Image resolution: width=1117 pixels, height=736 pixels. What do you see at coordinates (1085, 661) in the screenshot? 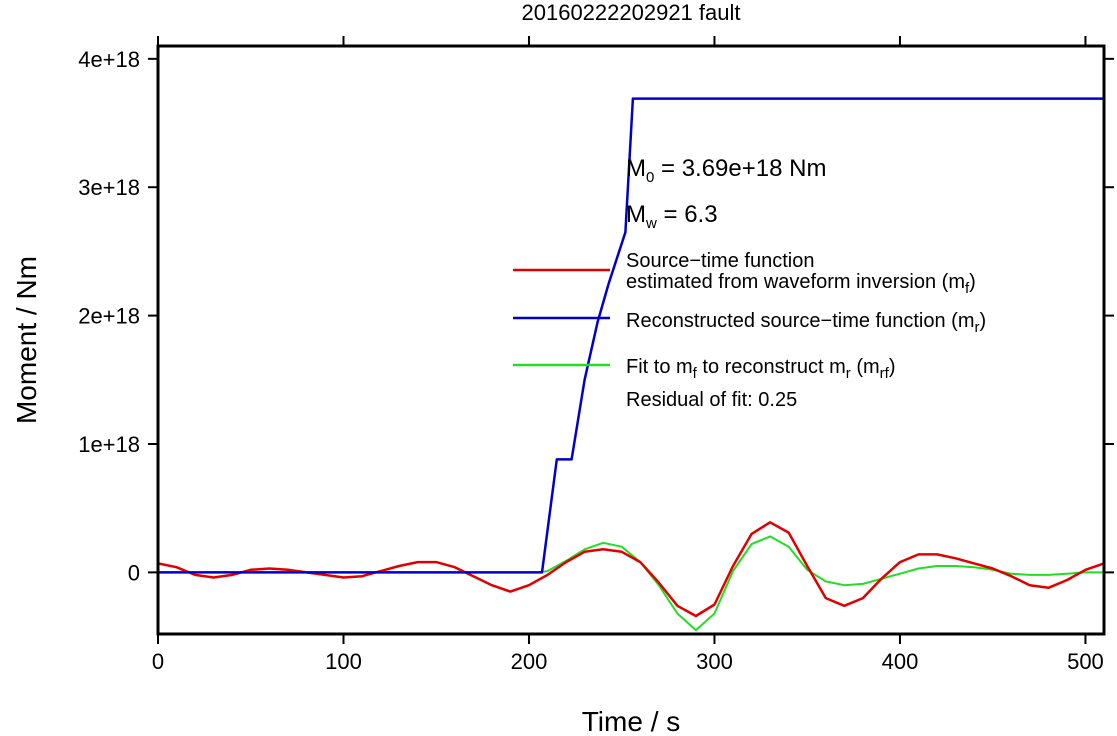
I see `x-tick-label-5: 500` at bounding box center [1085, 661].